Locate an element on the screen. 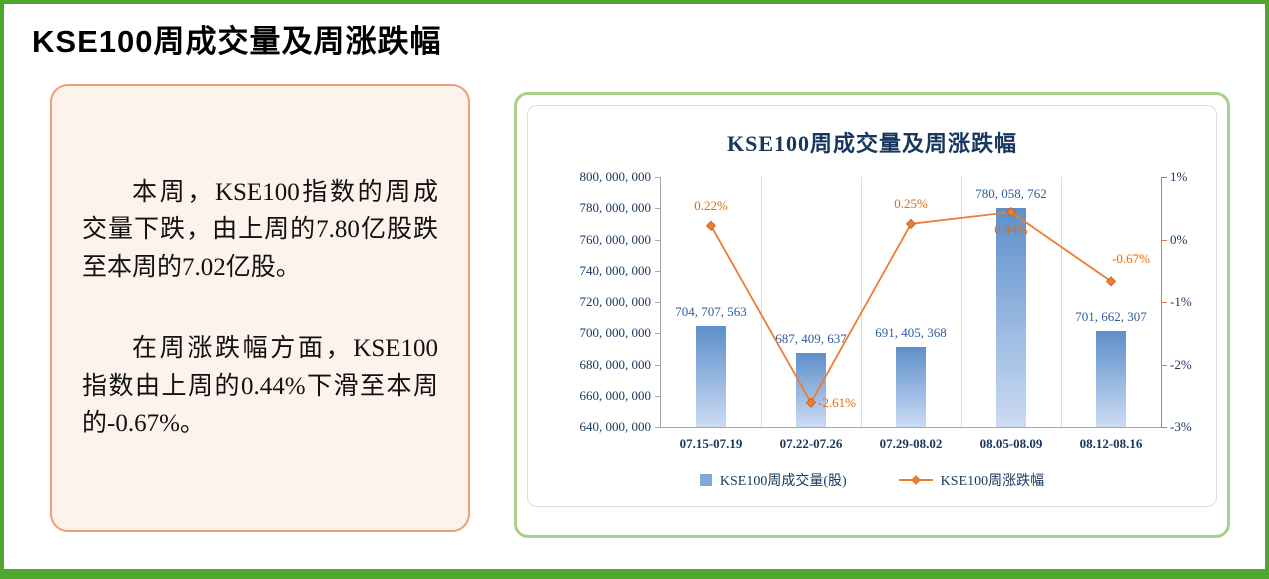 Image resolution: width=1269 pixels, height=579 pixels. line-value-label: 0.44% is located at coordinates (1011, 229).